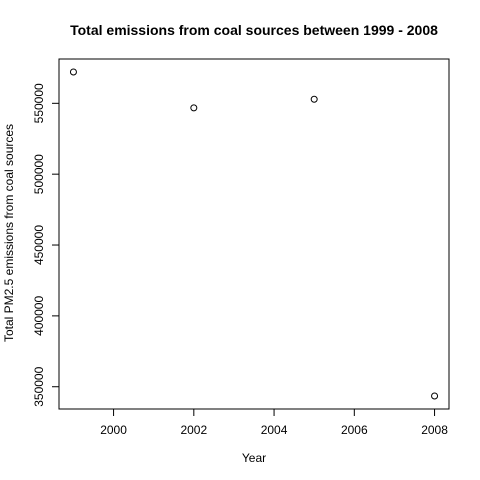  Describe the element at coordinates (354, 430) in the screenshot. I see `x-tick-label: 2006` at that location.